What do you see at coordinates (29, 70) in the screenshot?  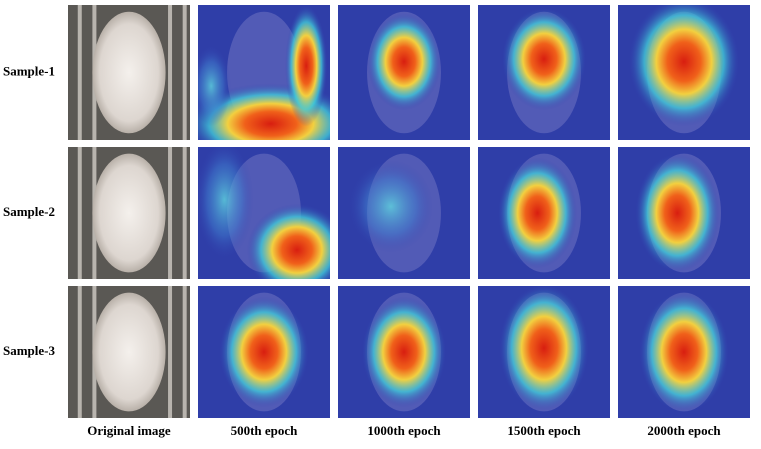 I see `row-label: Sample-1` at bounding box center [29, 70].